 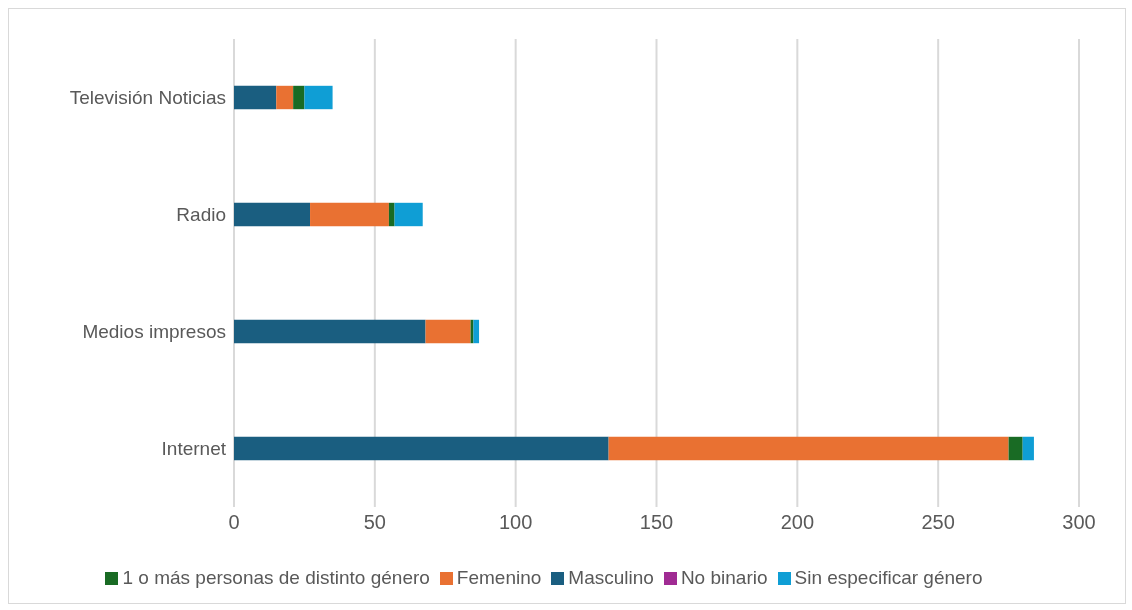 I want to click on x-tick-label: 50, so click(x=374, y=522).